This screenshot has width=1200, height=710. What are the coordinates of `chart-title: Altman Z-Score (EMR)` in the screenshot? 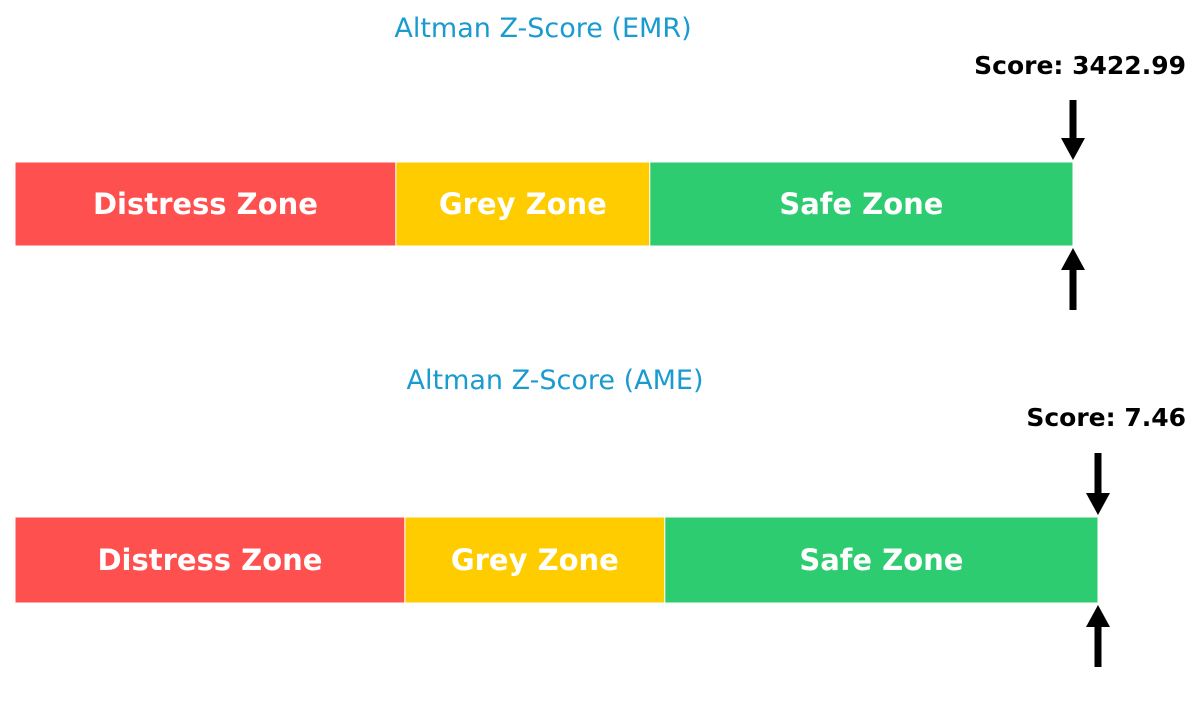 It's located at (542, 28).